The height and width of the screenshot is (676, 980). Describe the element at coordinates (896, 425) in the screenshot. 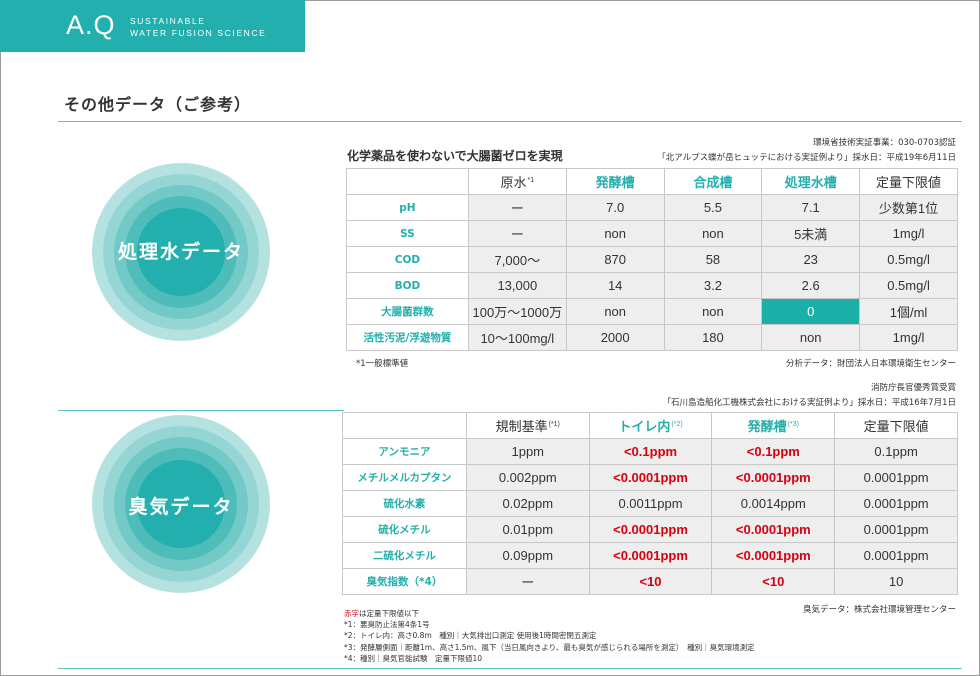

I see `table2-header-detection-limit: 定量下限値` at that location.